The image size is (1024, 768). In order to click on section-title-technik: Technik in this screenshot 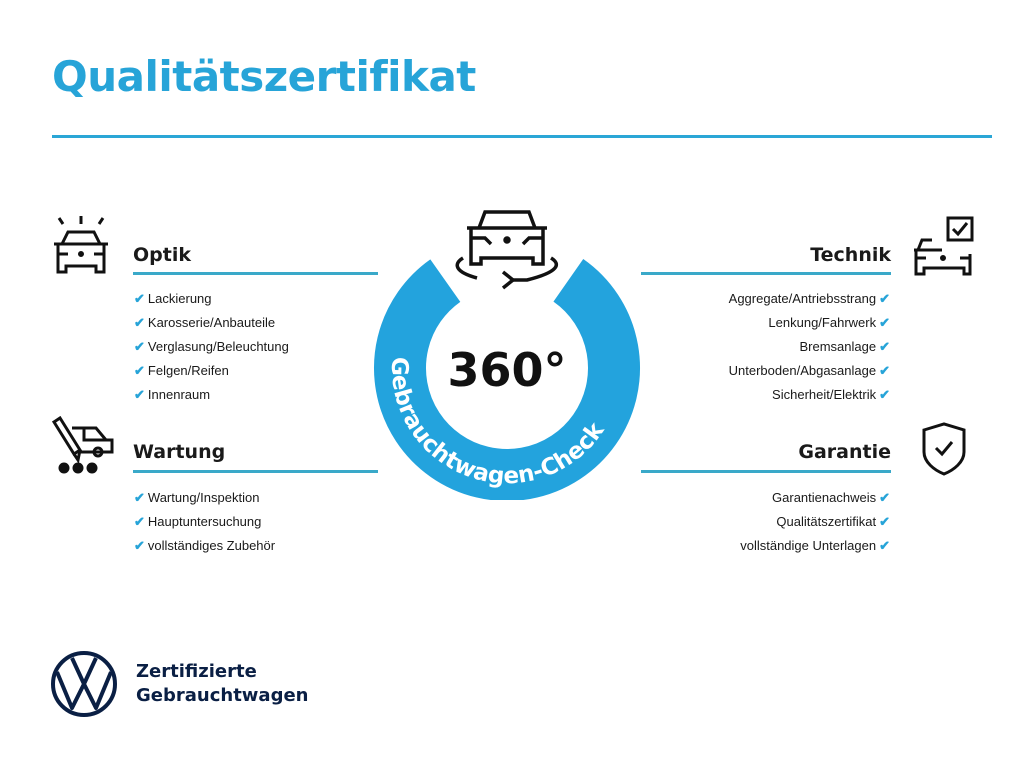, I will do `click(850, 255)`.